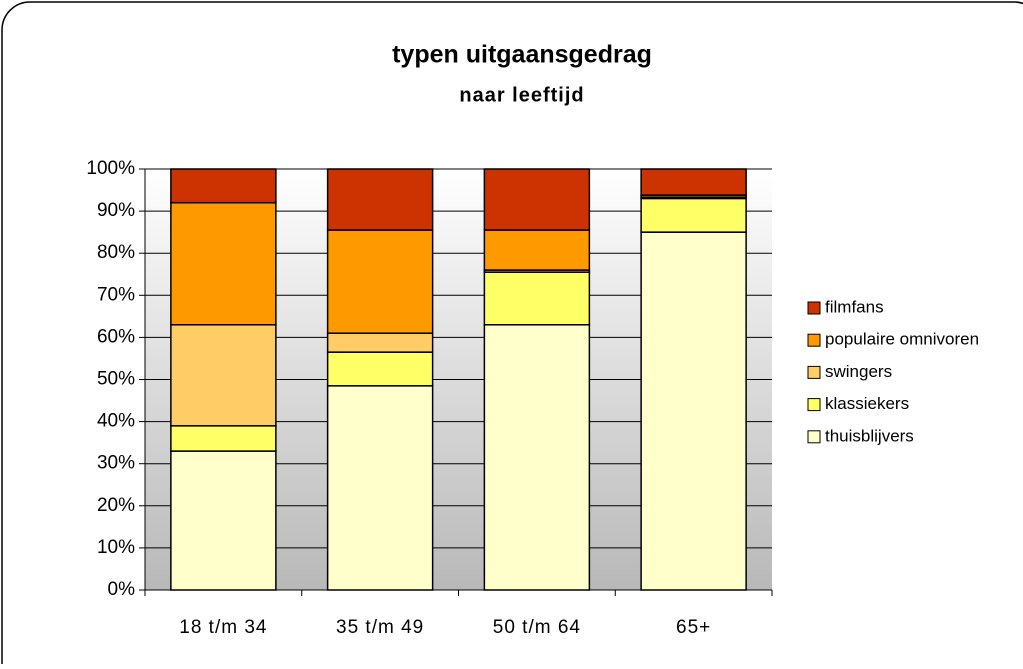 This screenshot has width=1023, height=669. What do you see at coordinates (116, 210) in the screenshot?
I see `y-tick-label: 90%` at bounding box center [116, 210].